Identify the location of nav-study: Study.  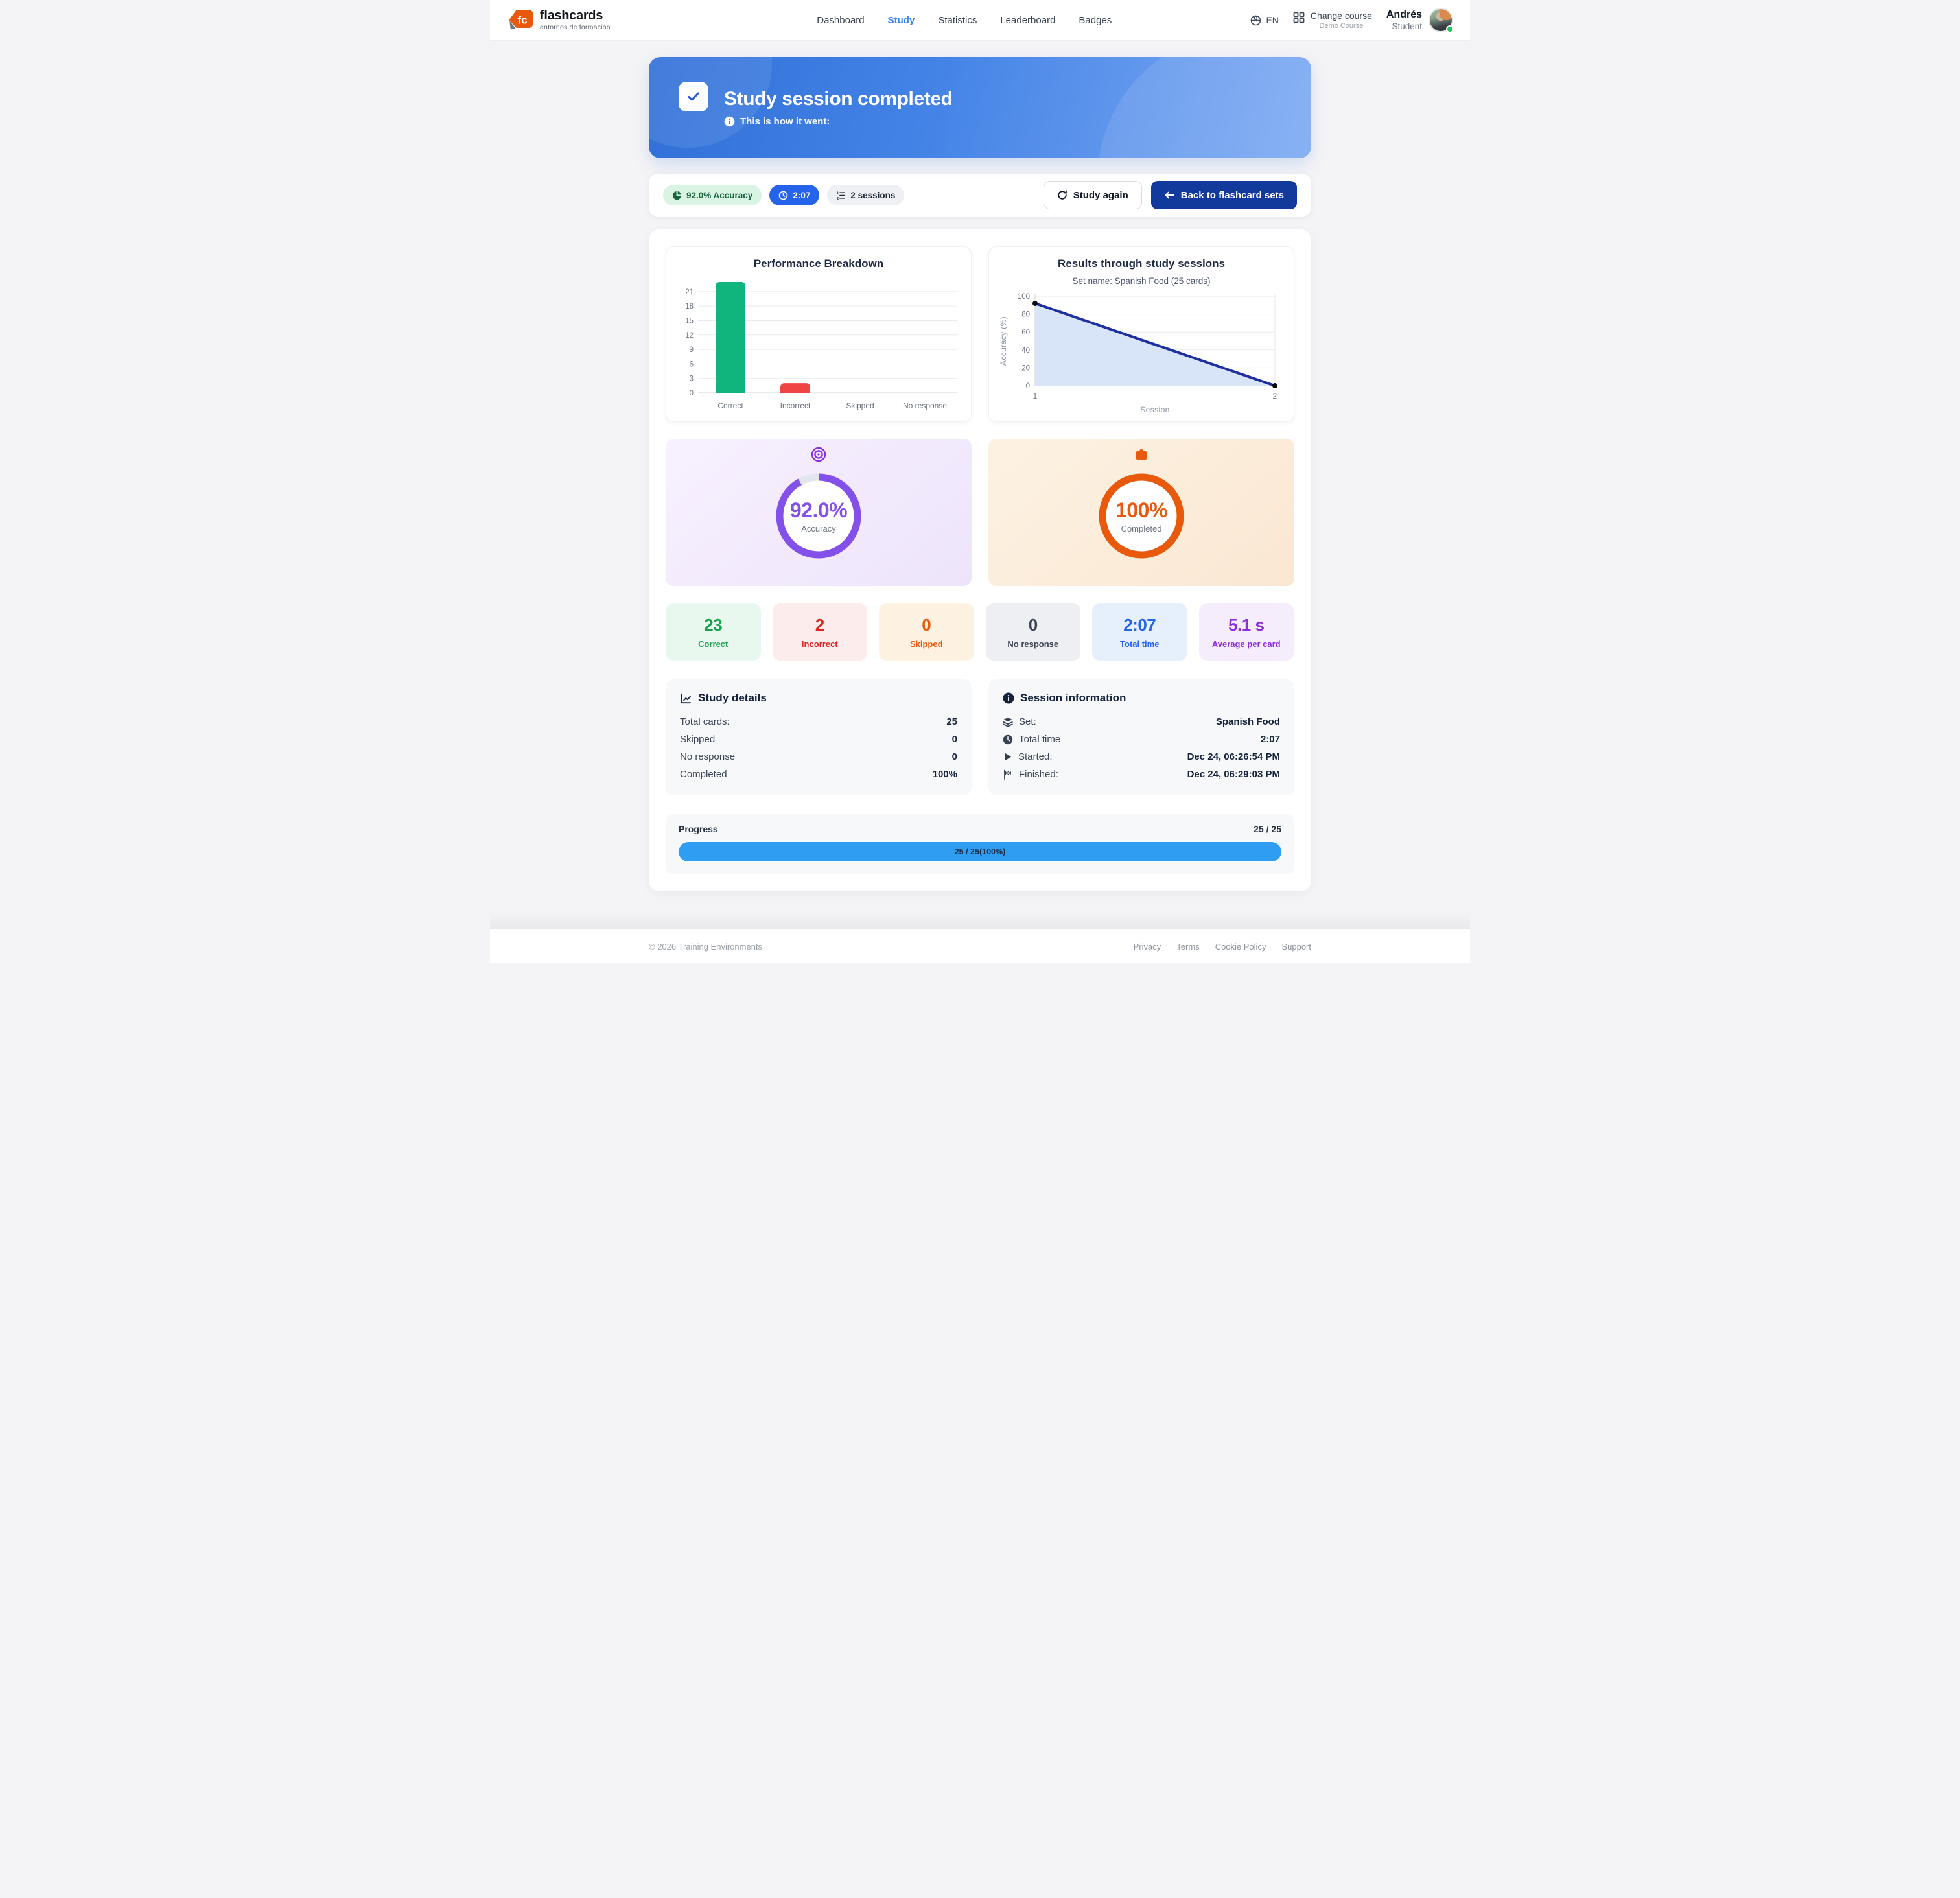
(901, 20).